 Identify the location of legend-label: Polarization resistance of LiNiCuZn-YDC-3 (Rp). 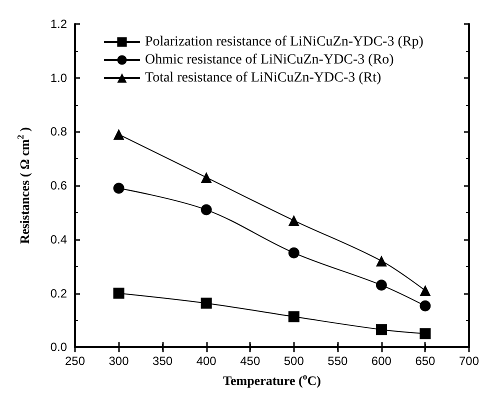
(284, 42).